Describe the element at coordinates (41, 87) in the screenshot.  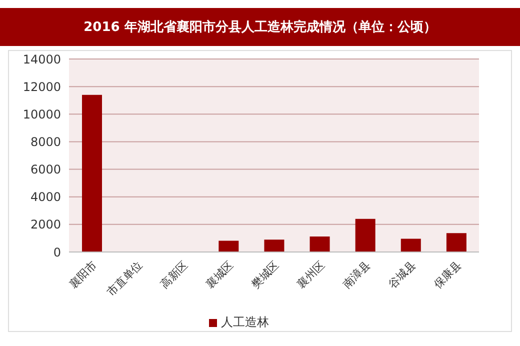
I see `y-tick-label: 12000` at that location.